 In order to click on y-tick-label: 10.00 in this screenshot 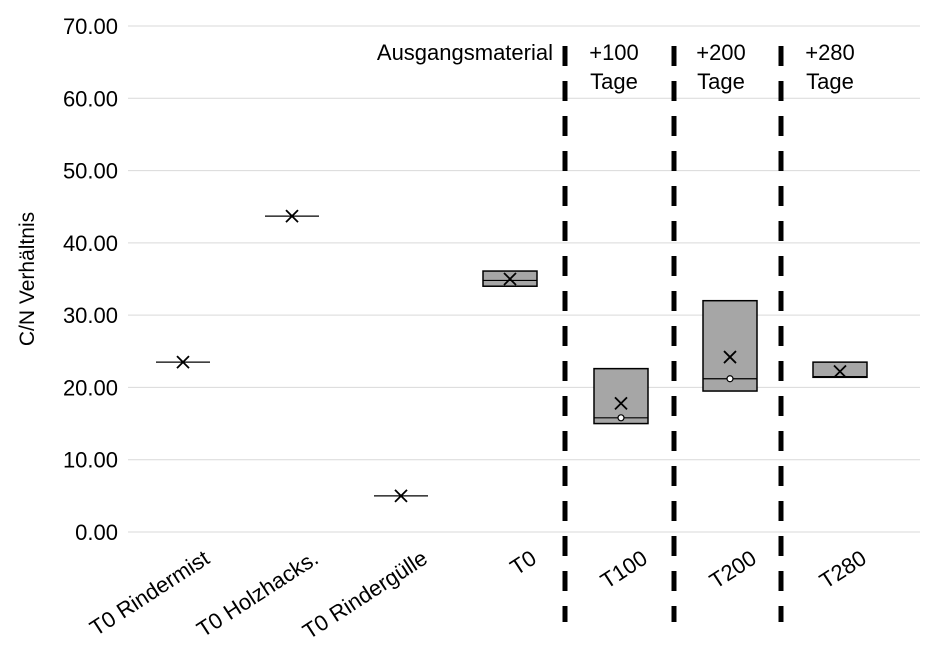, I will do `click(90, 460)`.